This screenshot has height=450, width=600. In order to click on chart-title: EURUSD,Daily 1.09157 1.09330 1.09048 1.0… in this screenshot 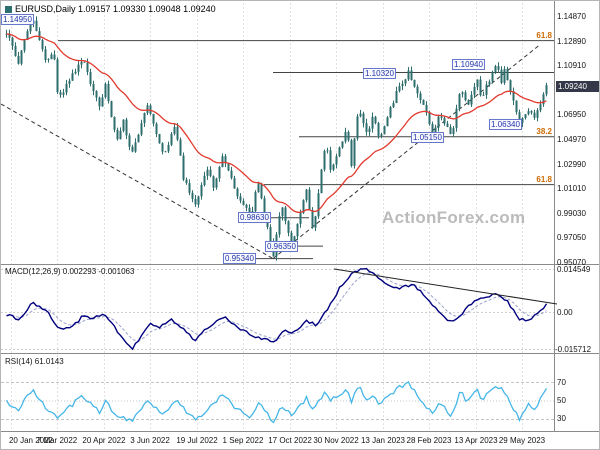, I will do `click(115, 9)`.